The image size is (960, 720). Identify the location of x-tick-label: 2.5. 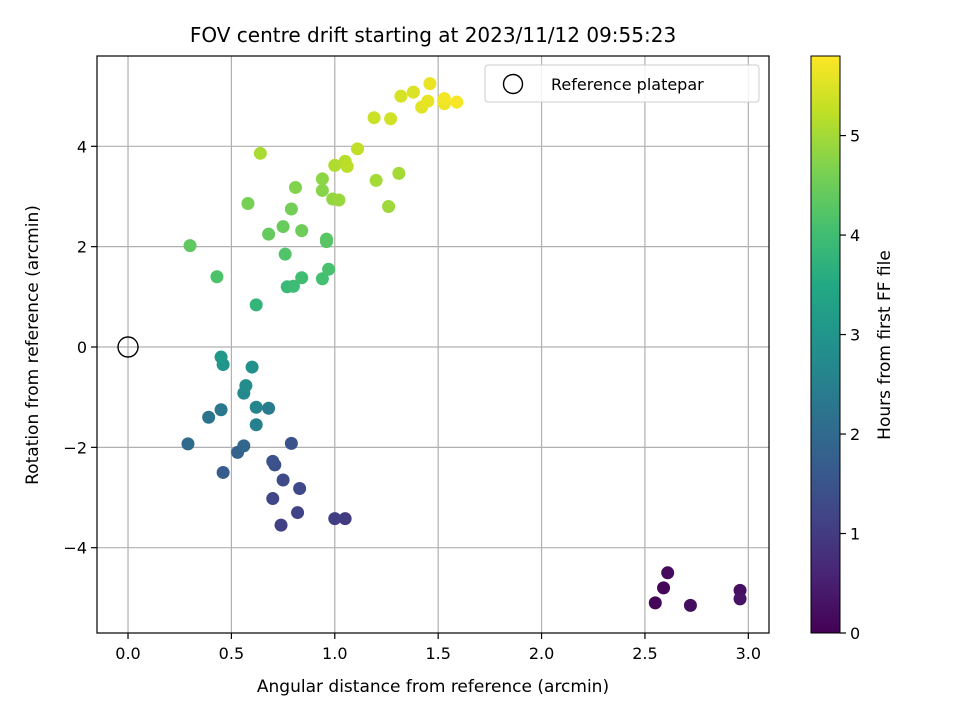
(644, 653).